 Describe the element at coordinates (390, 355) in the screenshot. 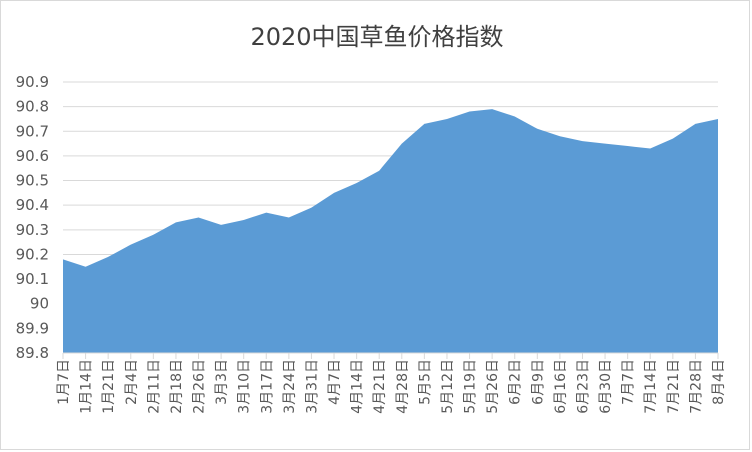

I see `axes` at that location.